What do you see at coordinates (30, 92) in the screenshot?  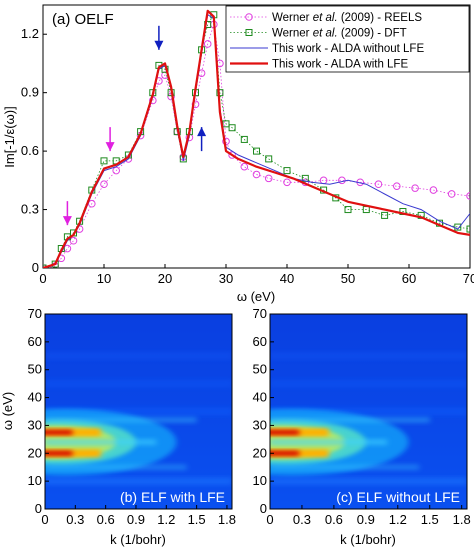 I see `y-tick-label: 0.9` at bounding box center [30, 92].